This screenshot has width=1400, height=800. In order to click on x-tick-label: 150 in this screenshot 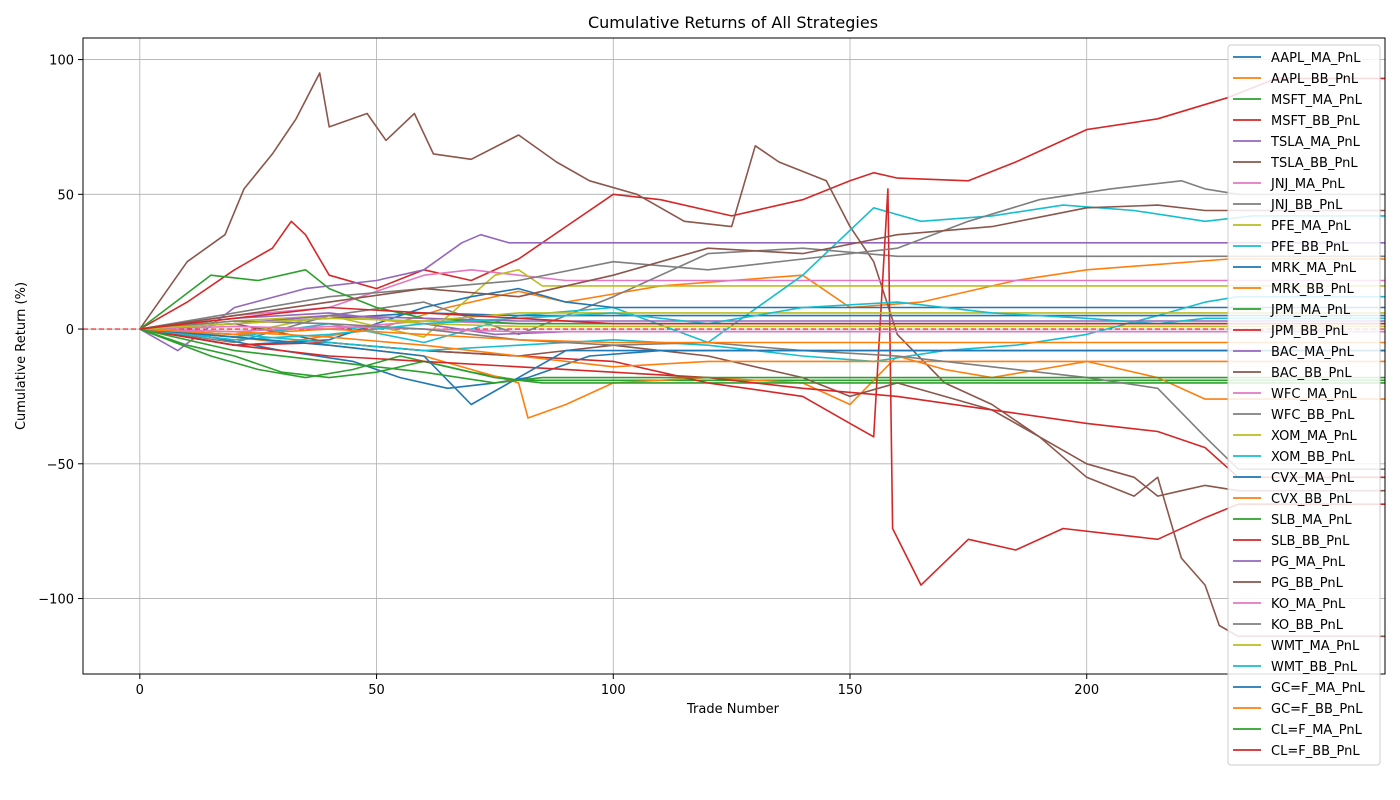, I will do `click(850, 690)`.